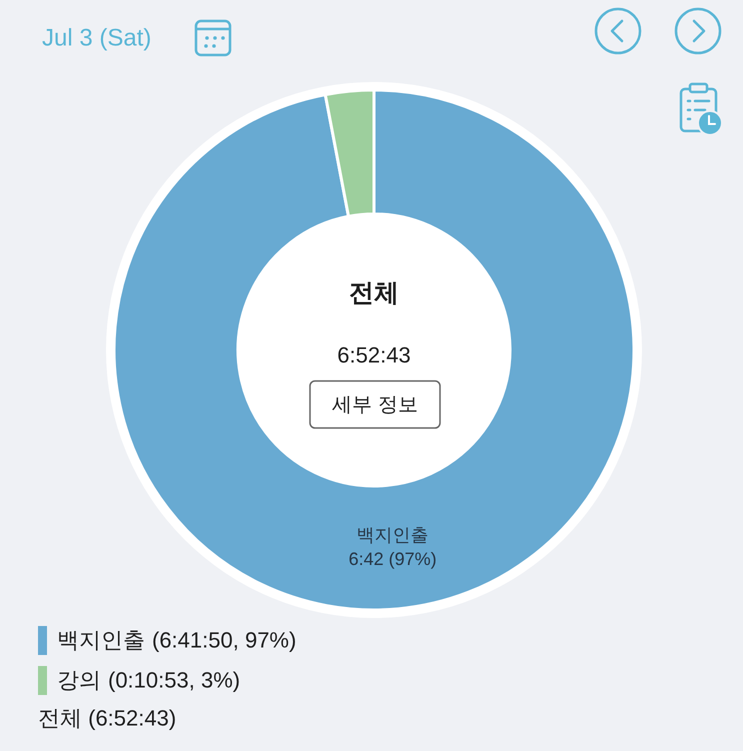 The height and width of the screenshot is (751, 743). Describe the element at coordinates (374, 355) in the screenshot. I see `center-total: 6:52:43` at that location.